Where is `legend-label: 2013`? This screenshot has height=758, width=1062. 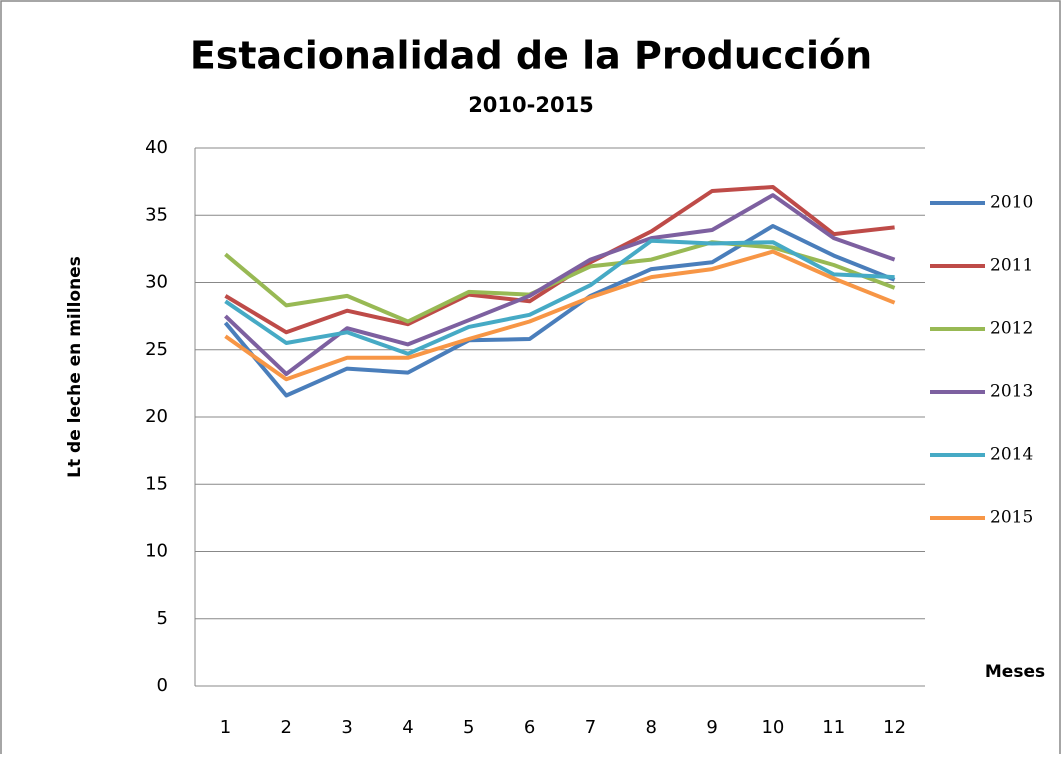 legend-label: 2013 is located at coordinates (1011, 392).